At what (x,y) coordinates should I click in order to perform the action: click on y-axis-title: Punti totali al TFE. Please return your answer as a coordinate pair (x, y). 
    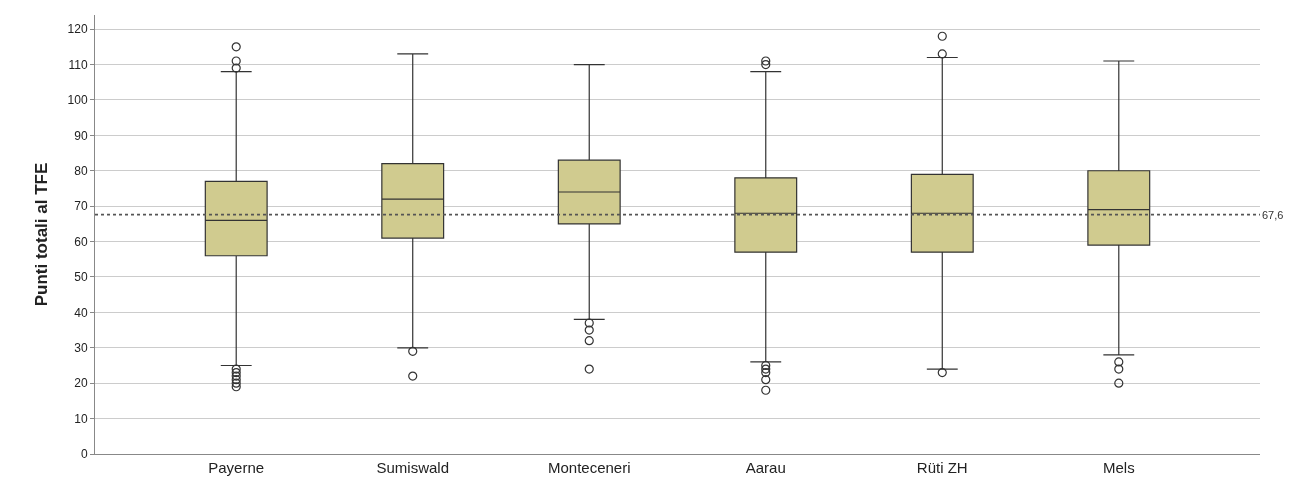
    Looking at the image, I should click on (42, 234).